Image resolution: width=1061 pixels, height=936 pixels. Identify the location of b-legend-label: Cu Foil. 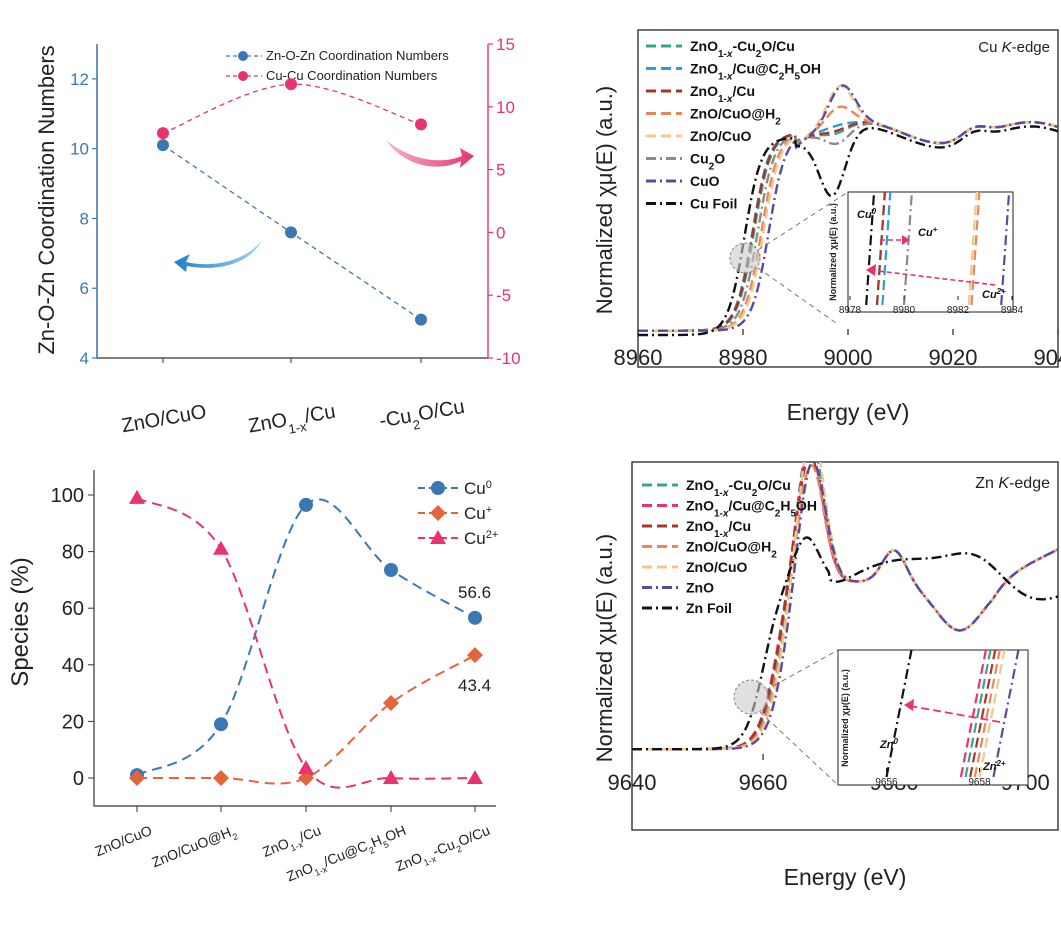
(713, 204).